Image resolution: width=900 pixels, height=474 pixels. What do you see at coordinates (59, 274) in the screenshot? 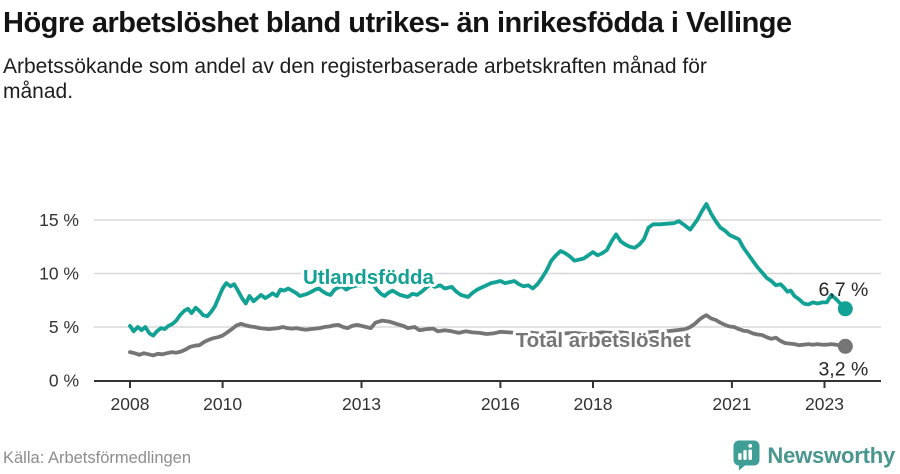
I see `y-tick-label-10: 10 %` at bounding box center [59, 274].